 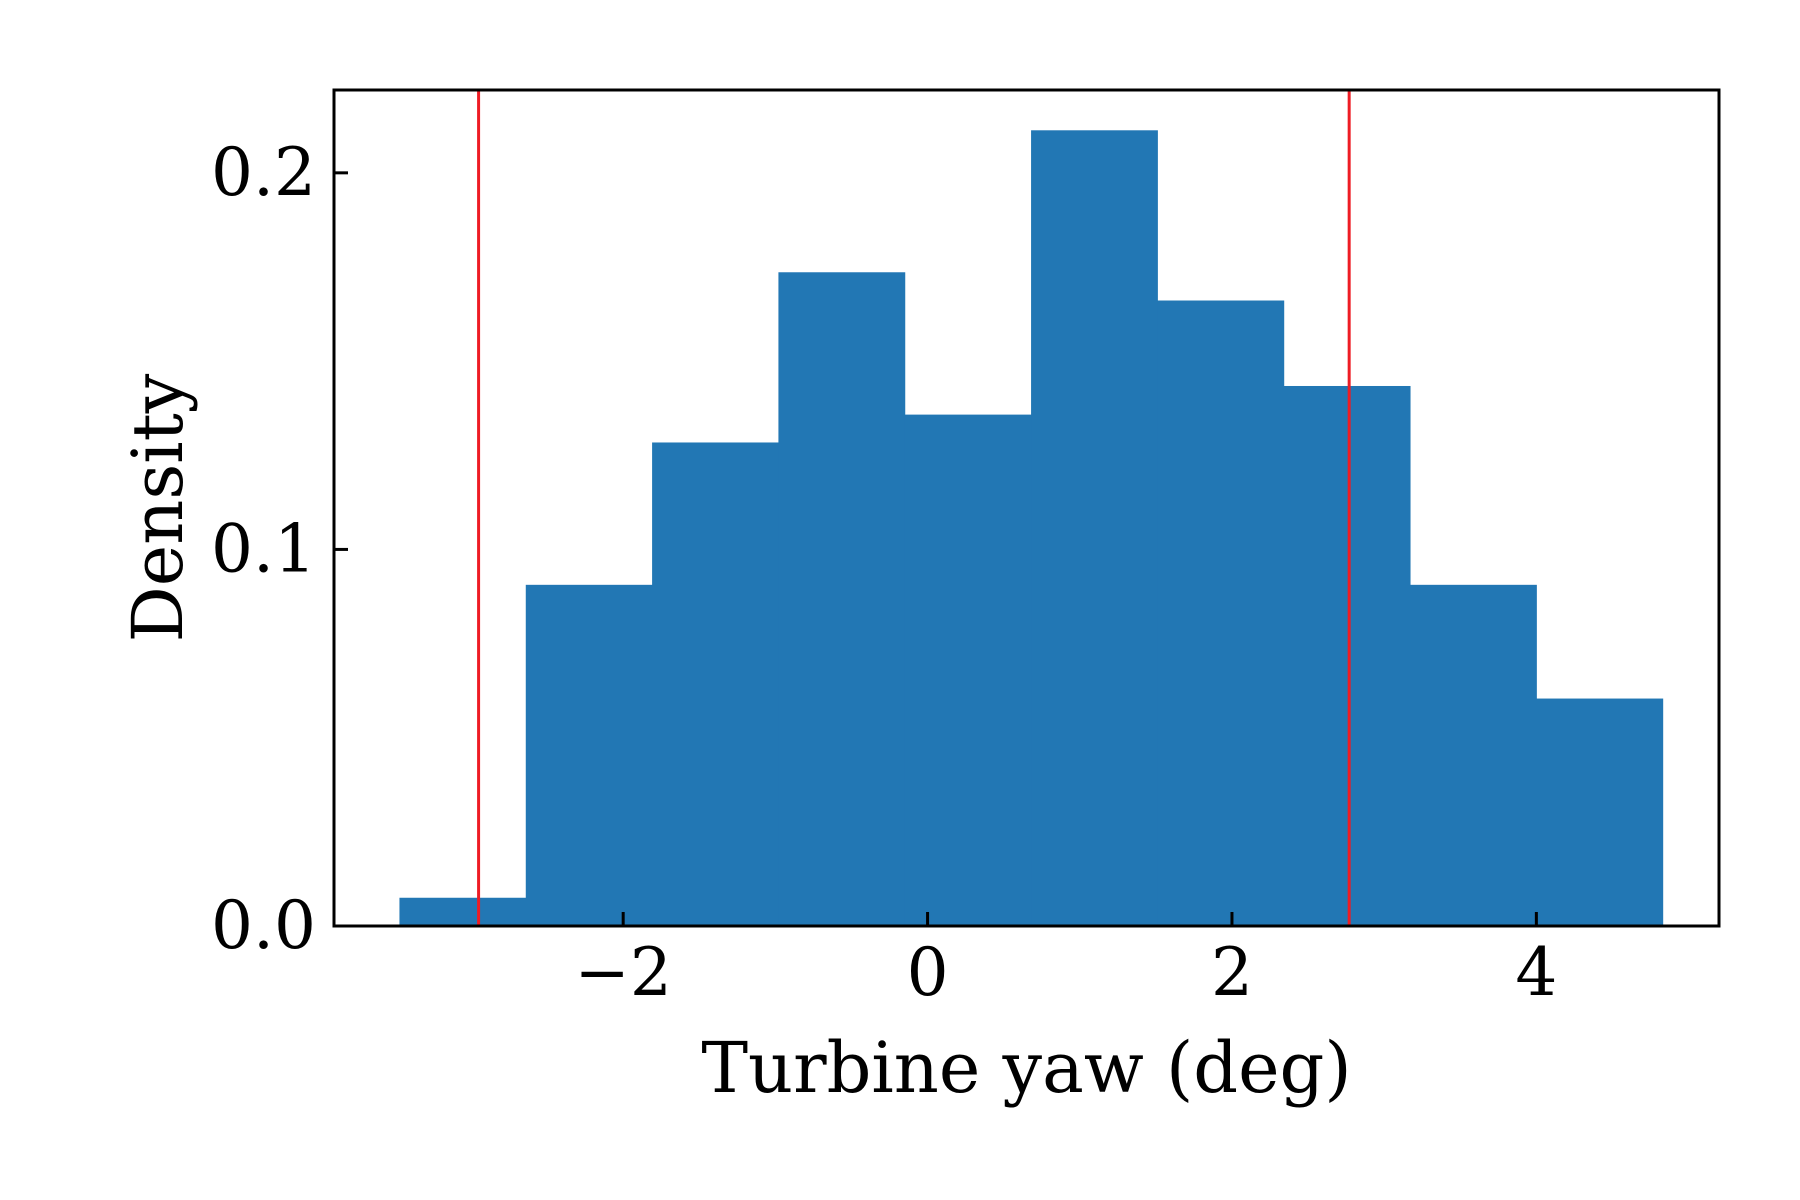 I want to click on y-tick-label: 0.0, so click(x=263, y=925).